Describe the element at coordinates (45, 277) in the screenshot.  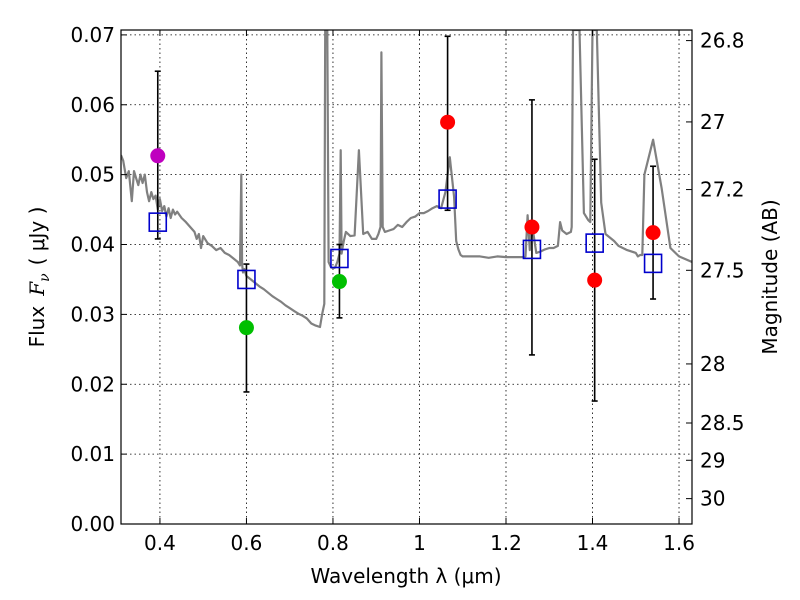
I see `y-axis-title-subscript: ν` at that location.